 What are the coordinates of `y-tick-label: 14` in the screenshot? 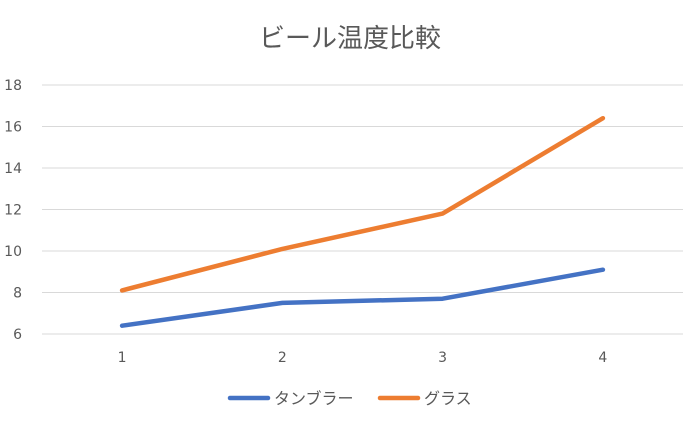 It's located at (13, 169).